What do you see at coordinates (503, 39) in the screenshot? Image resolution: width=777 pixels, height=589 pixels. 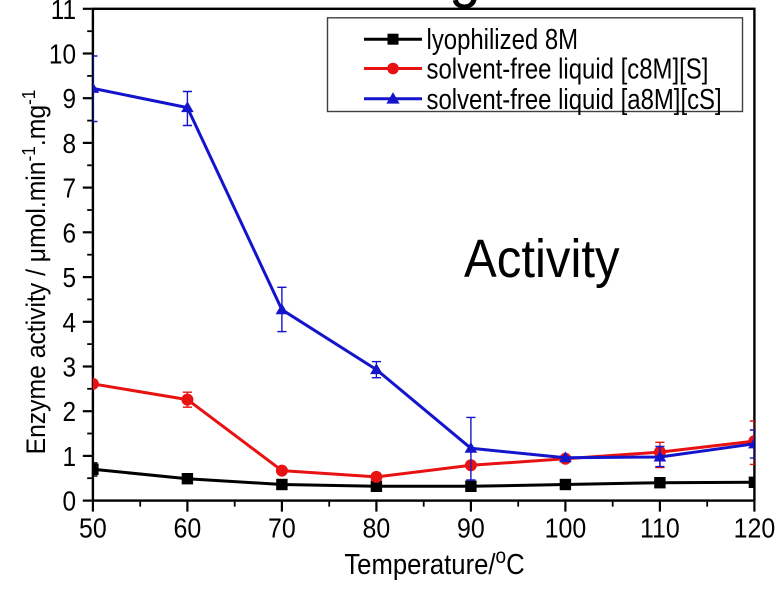 I see `svg-text: lyophilized 8M` at bounding box center [503, 39].